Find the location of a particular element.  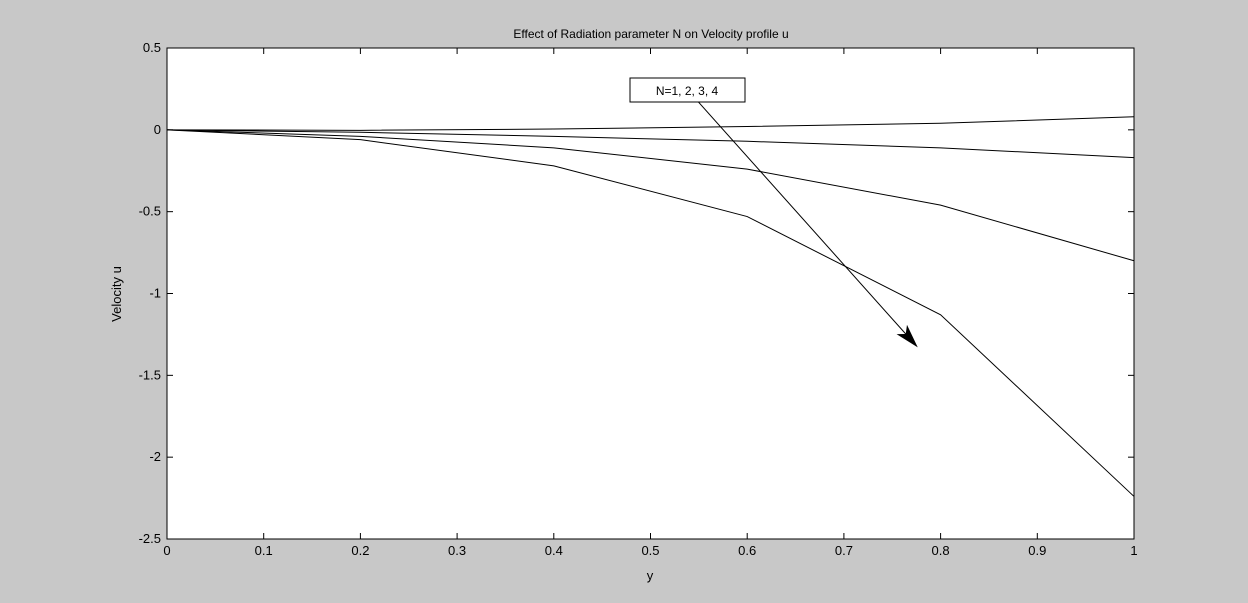

annotation: N=1, 2, 3, 4 is located at coordinates (773, 212).